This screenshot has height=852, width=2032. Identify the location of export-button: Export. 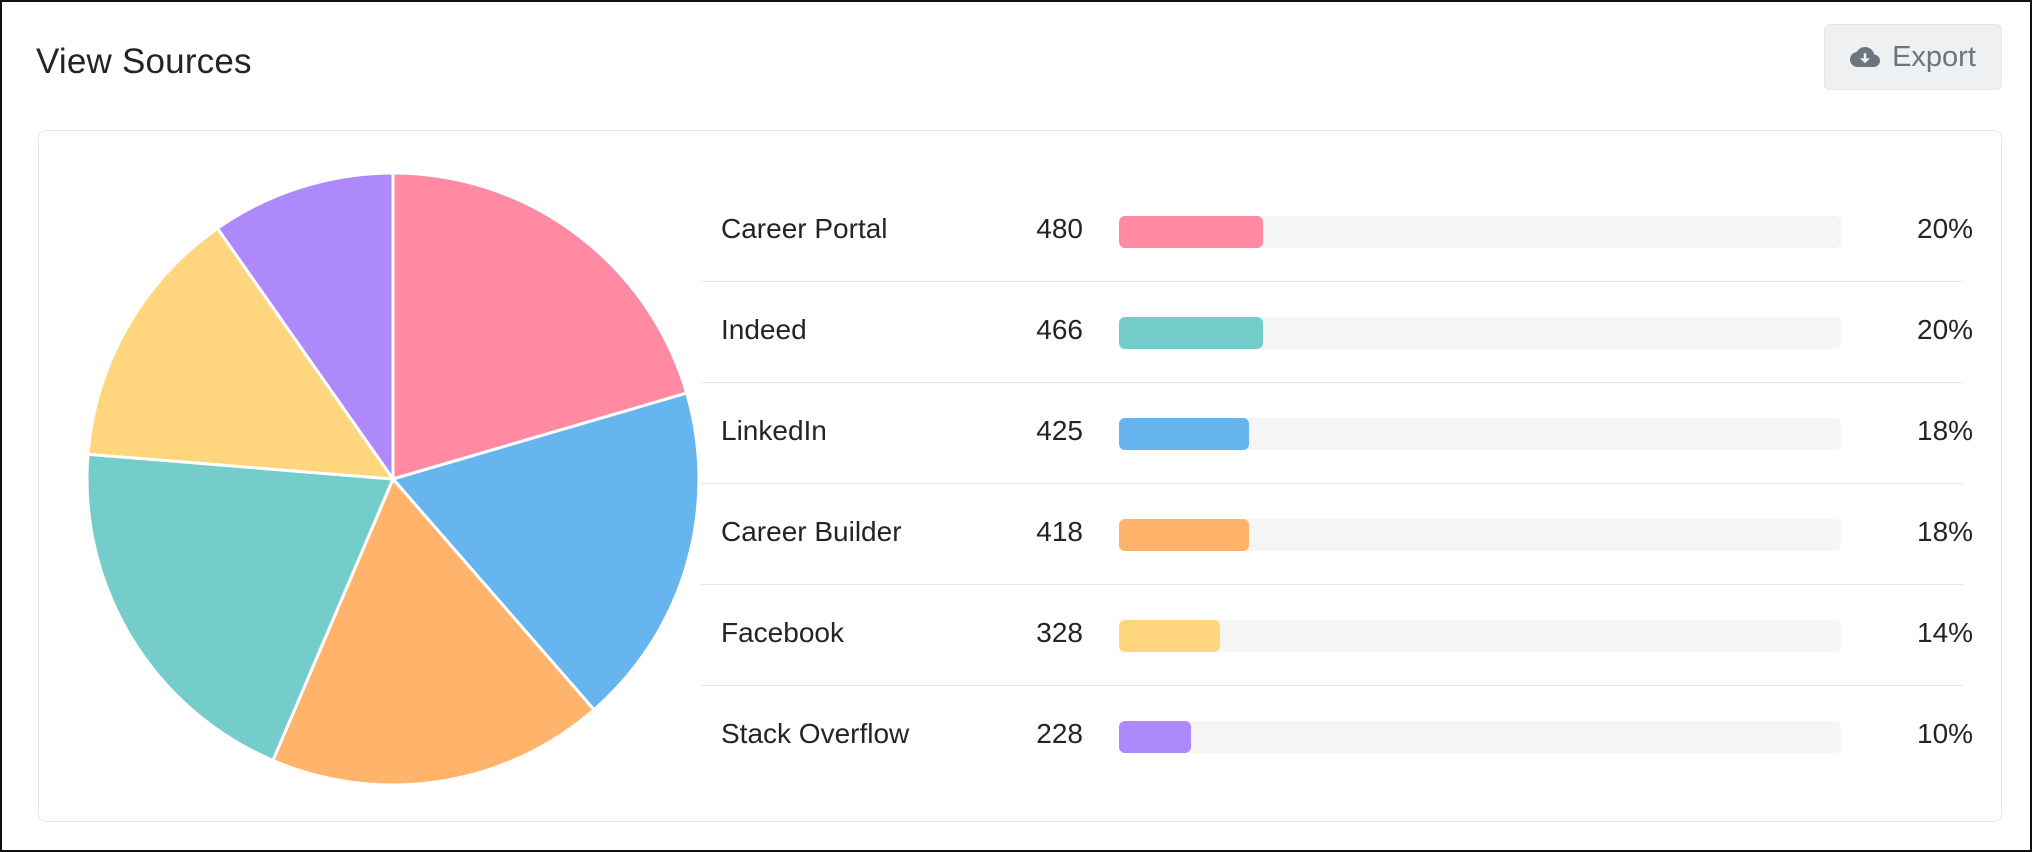
(1913, 57).